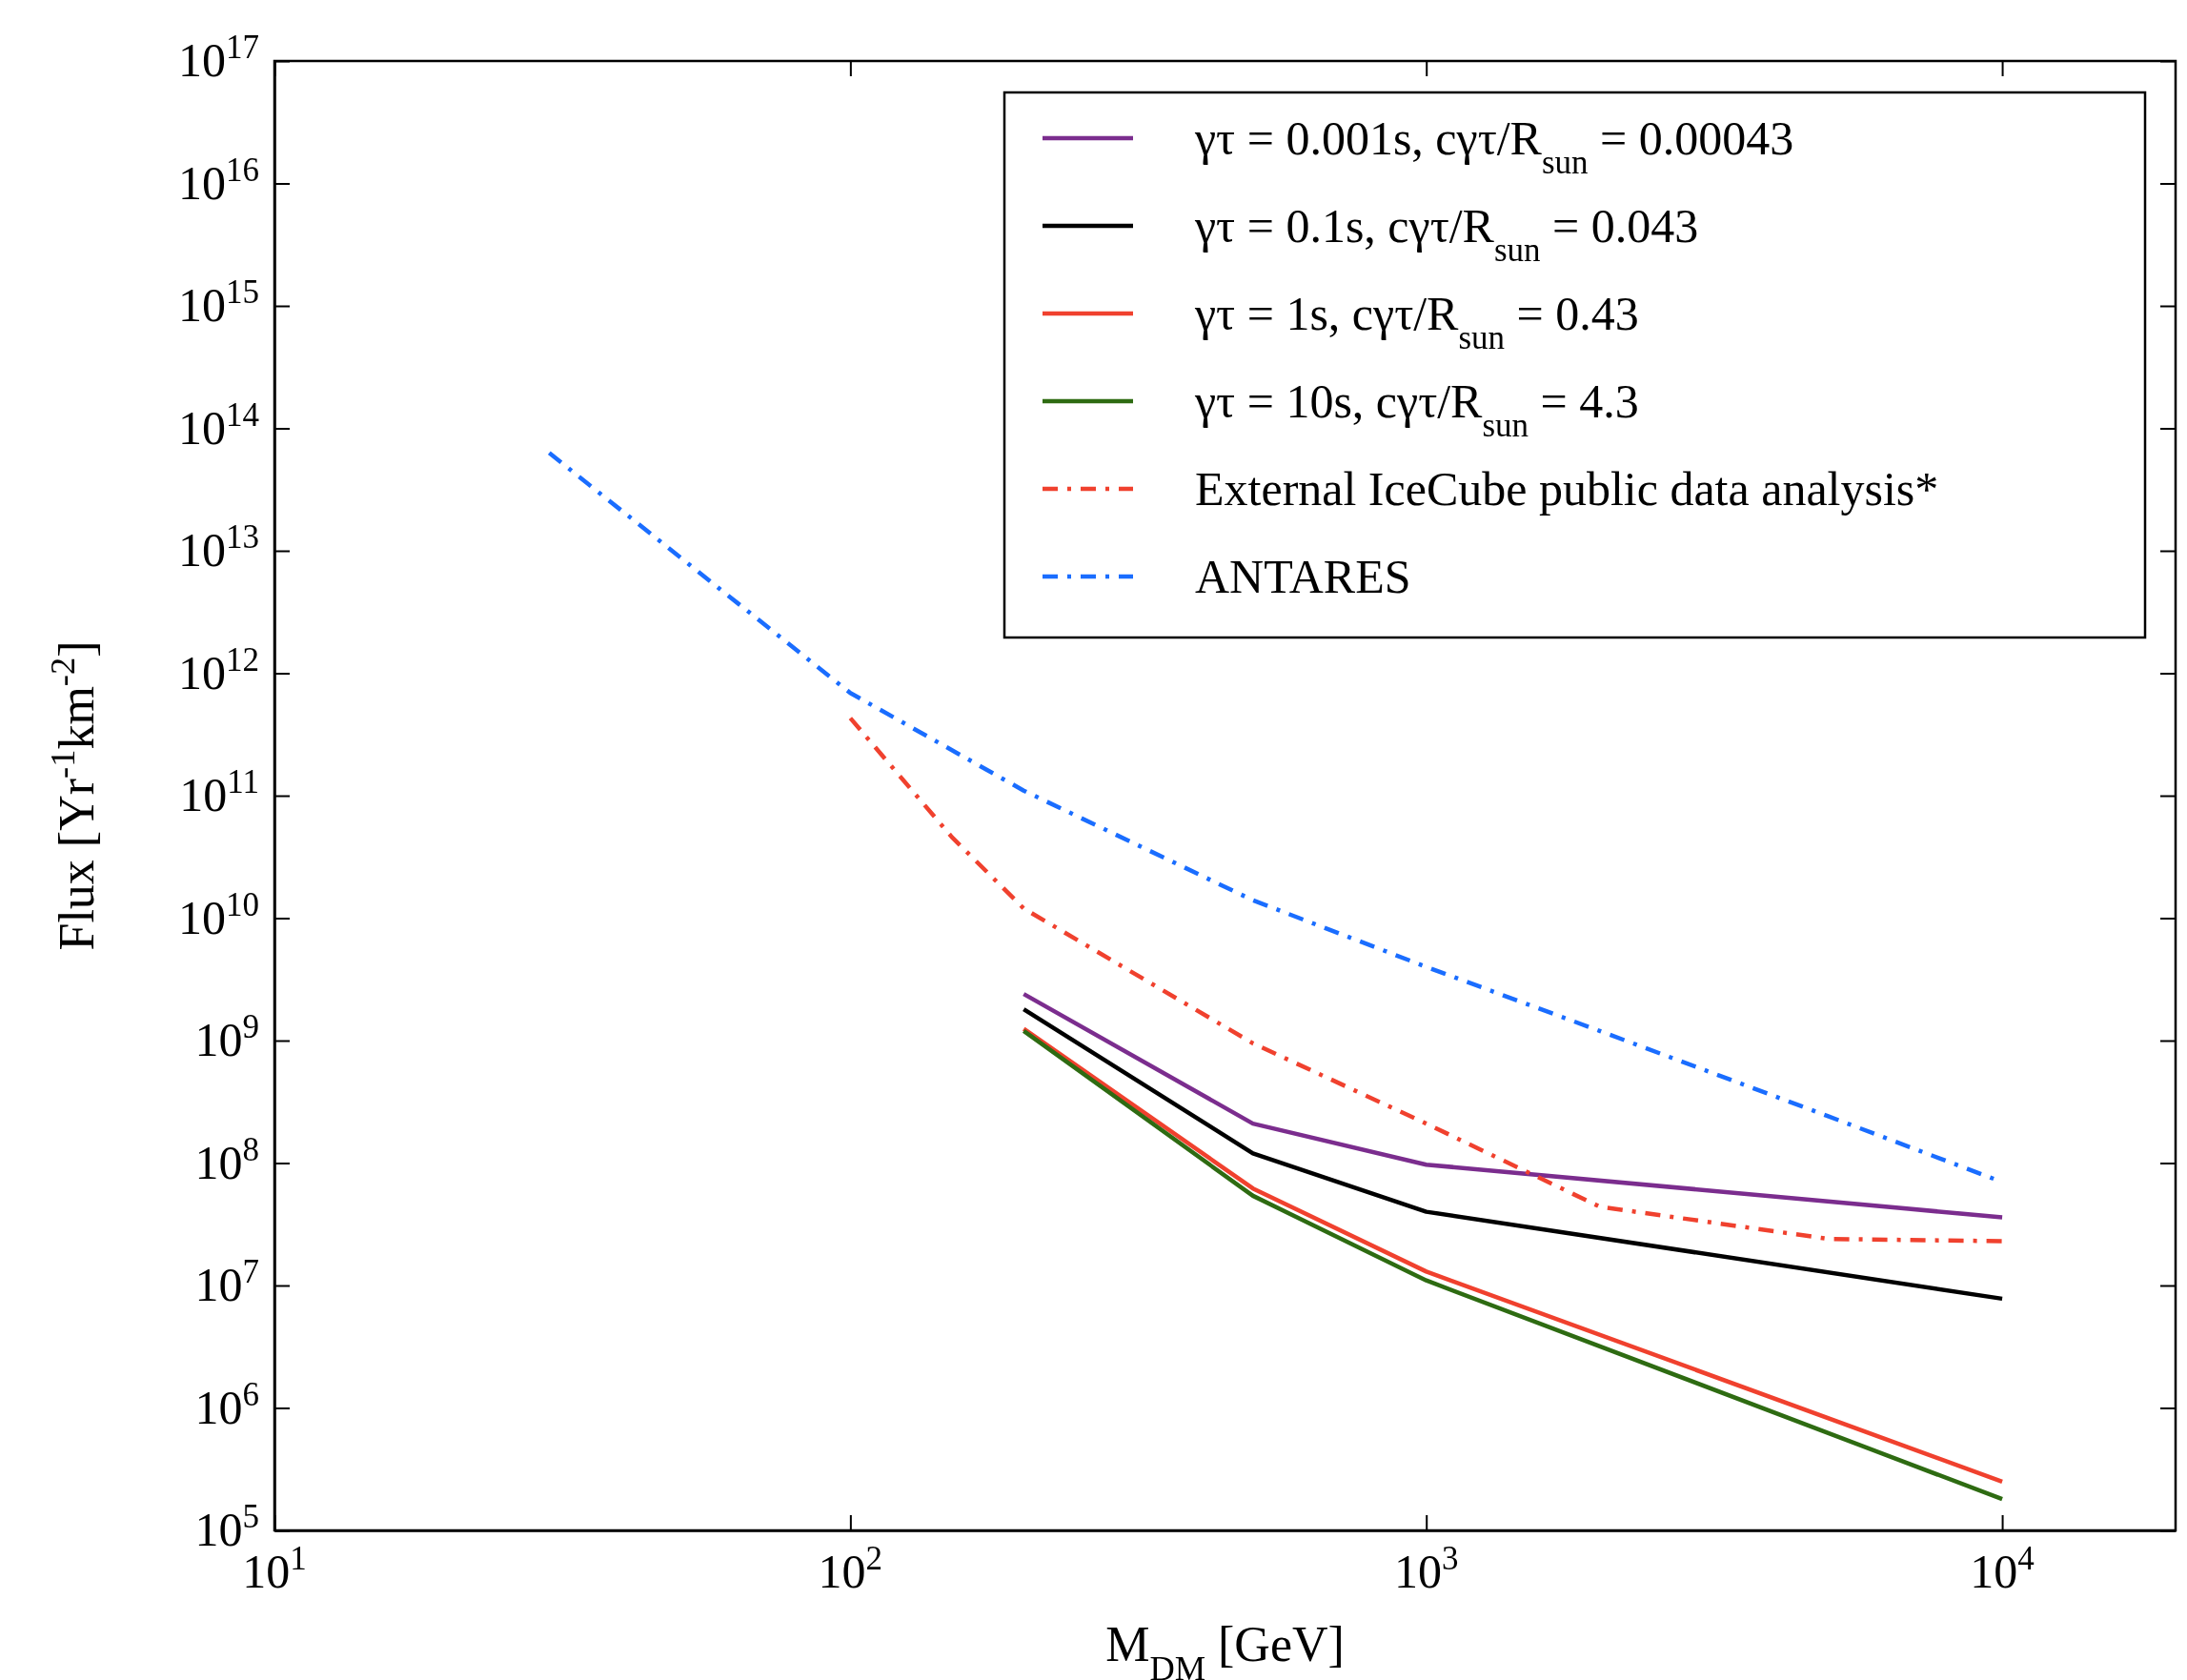 The width and height of the screenshot is (2187, 1680). Describe the element at coordinates (226, 1404) in the screenshot. I see `y-tick-label: 10$^{6}$` at that location.